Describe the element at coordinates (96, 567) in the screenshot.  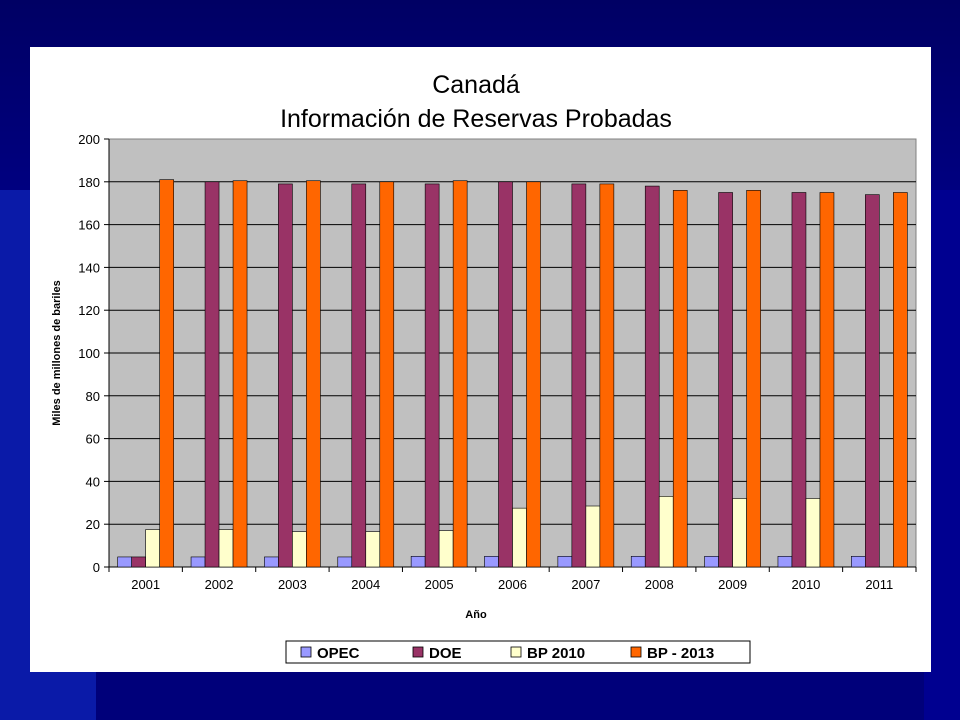
I see `y-tick-label: 0` at that location.